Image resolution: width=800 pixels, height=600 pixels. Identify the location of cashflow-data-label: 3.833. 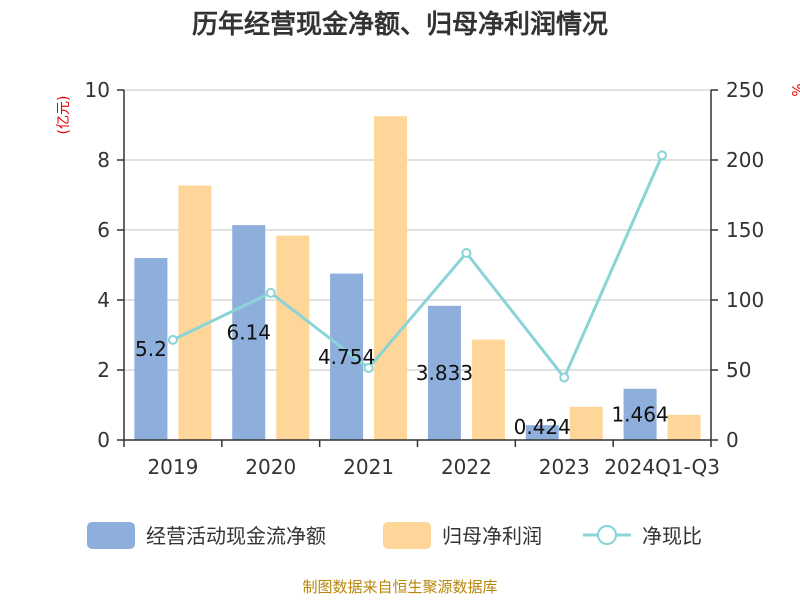
(444, 373).